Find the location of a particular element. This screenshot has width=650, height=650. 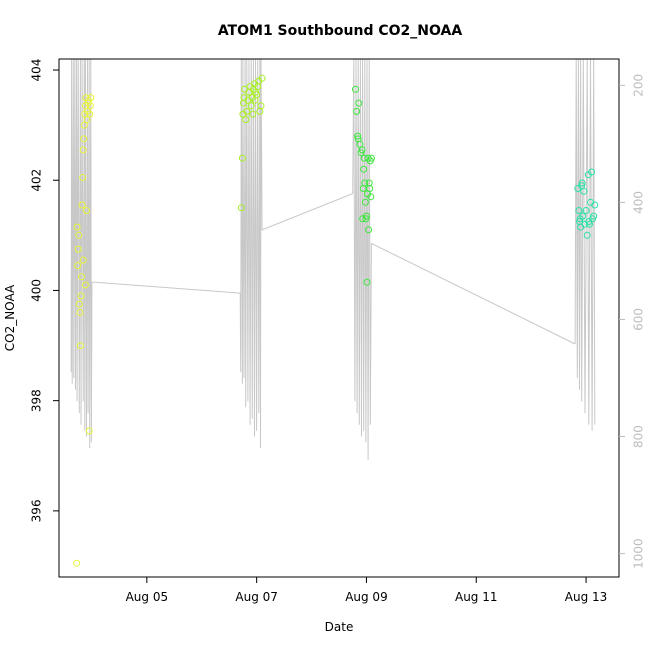

y-tick-label: 404 is located at coordinates (37, 70).